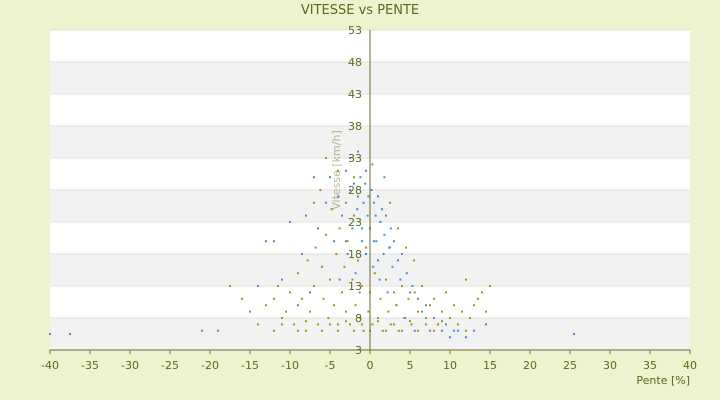 The width and height of the screenshot is (720, 400). I want to click on x-tick-label: -5, so click(330, 365).